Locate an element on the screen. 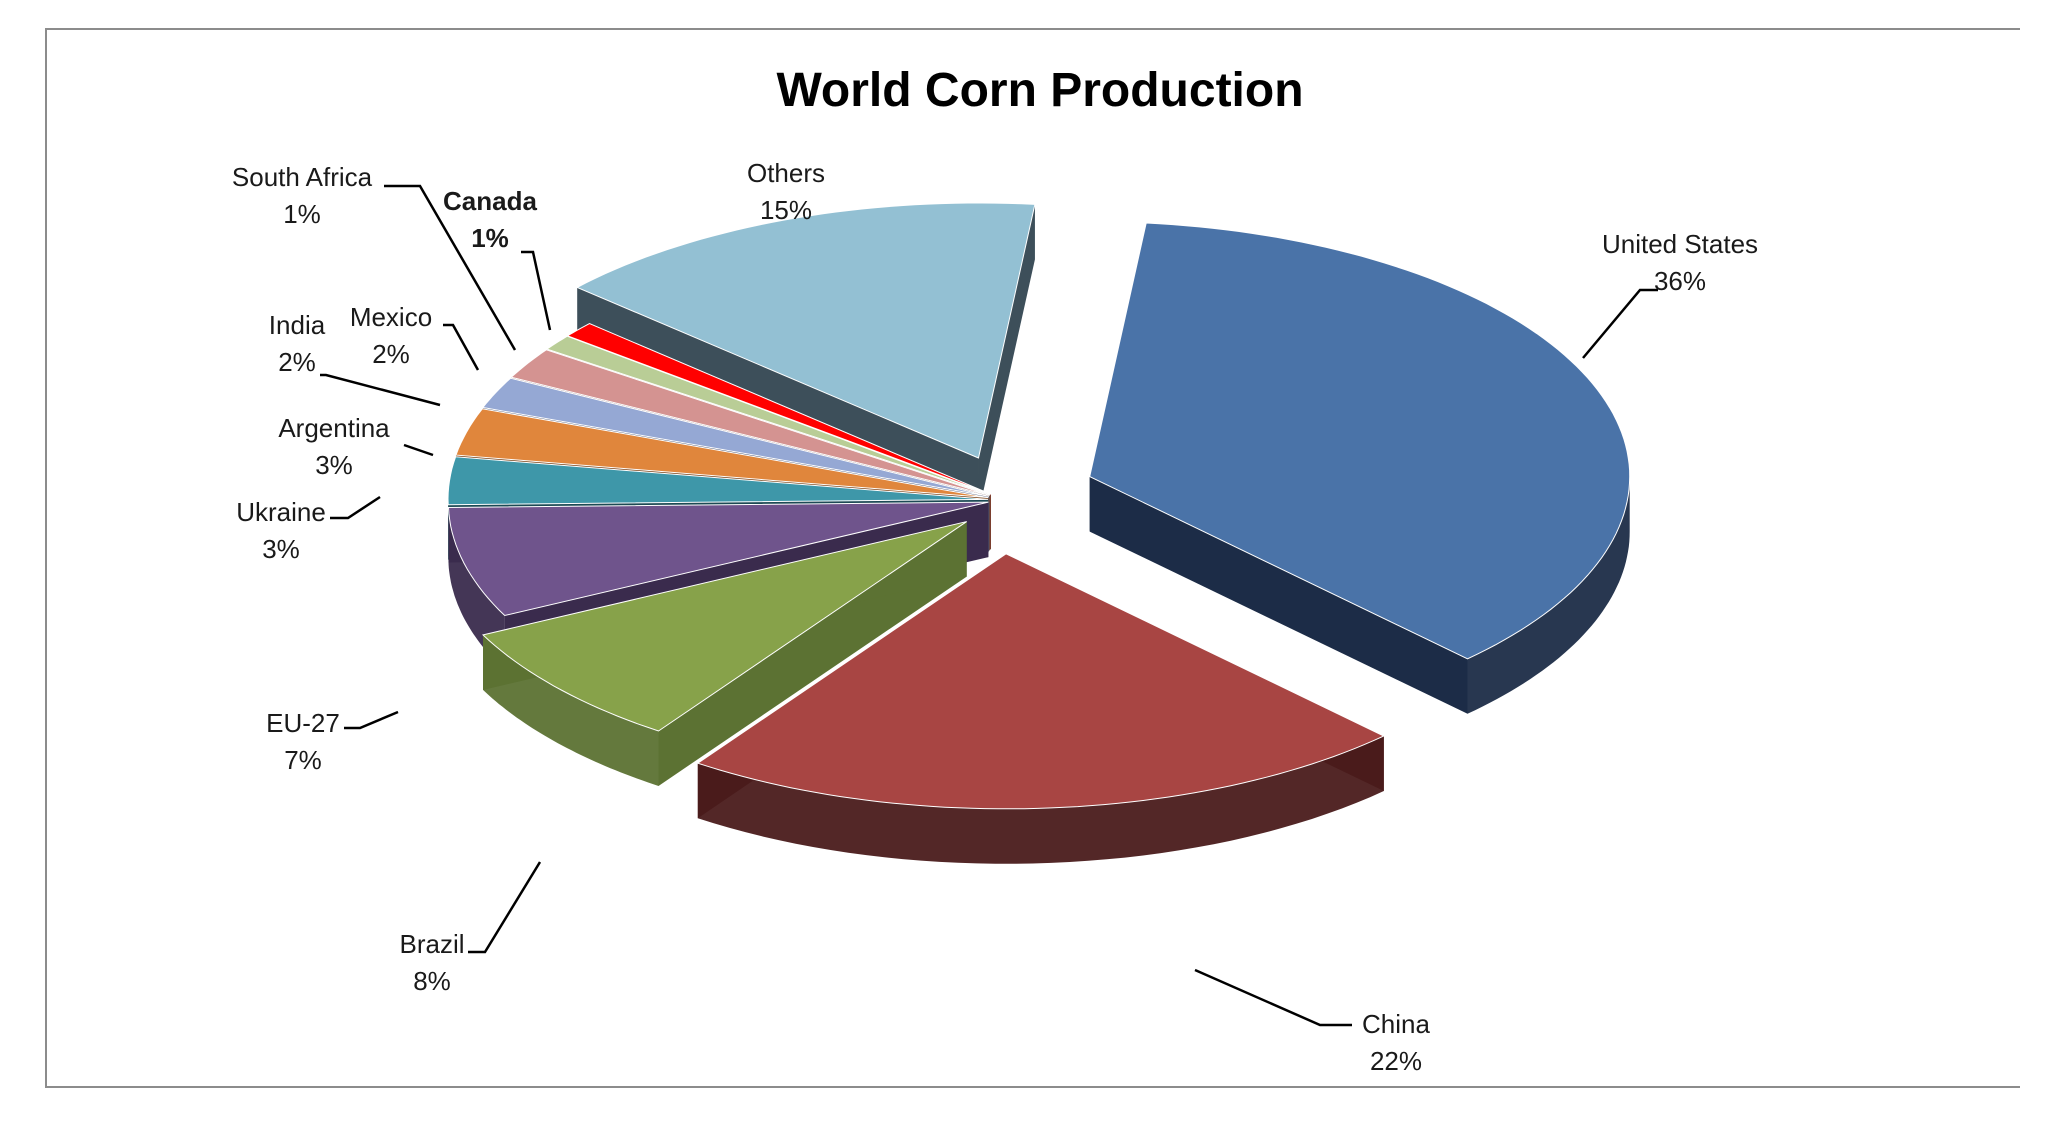 This screenshot has height=1128, width=2063. slice-argentina is located at coordinates (722, 453).